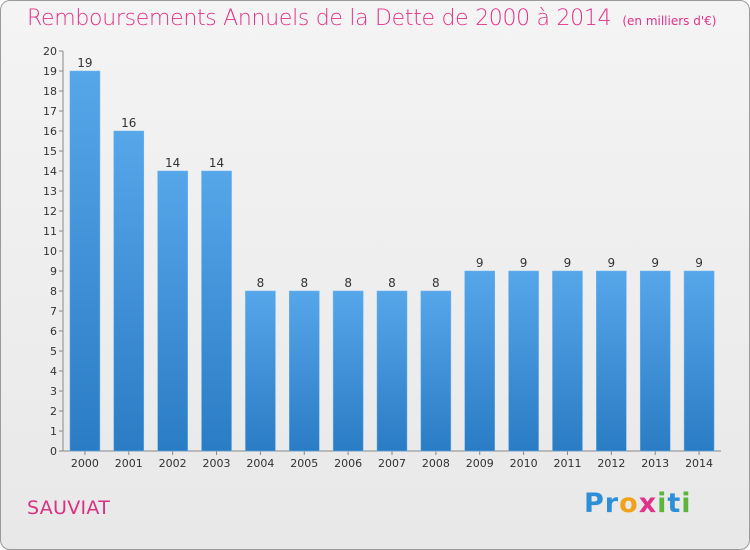  What do you see at coordinates (612, 503) in the screenshot?
I see `logo-letter: r` at bounding box center [612, 503].